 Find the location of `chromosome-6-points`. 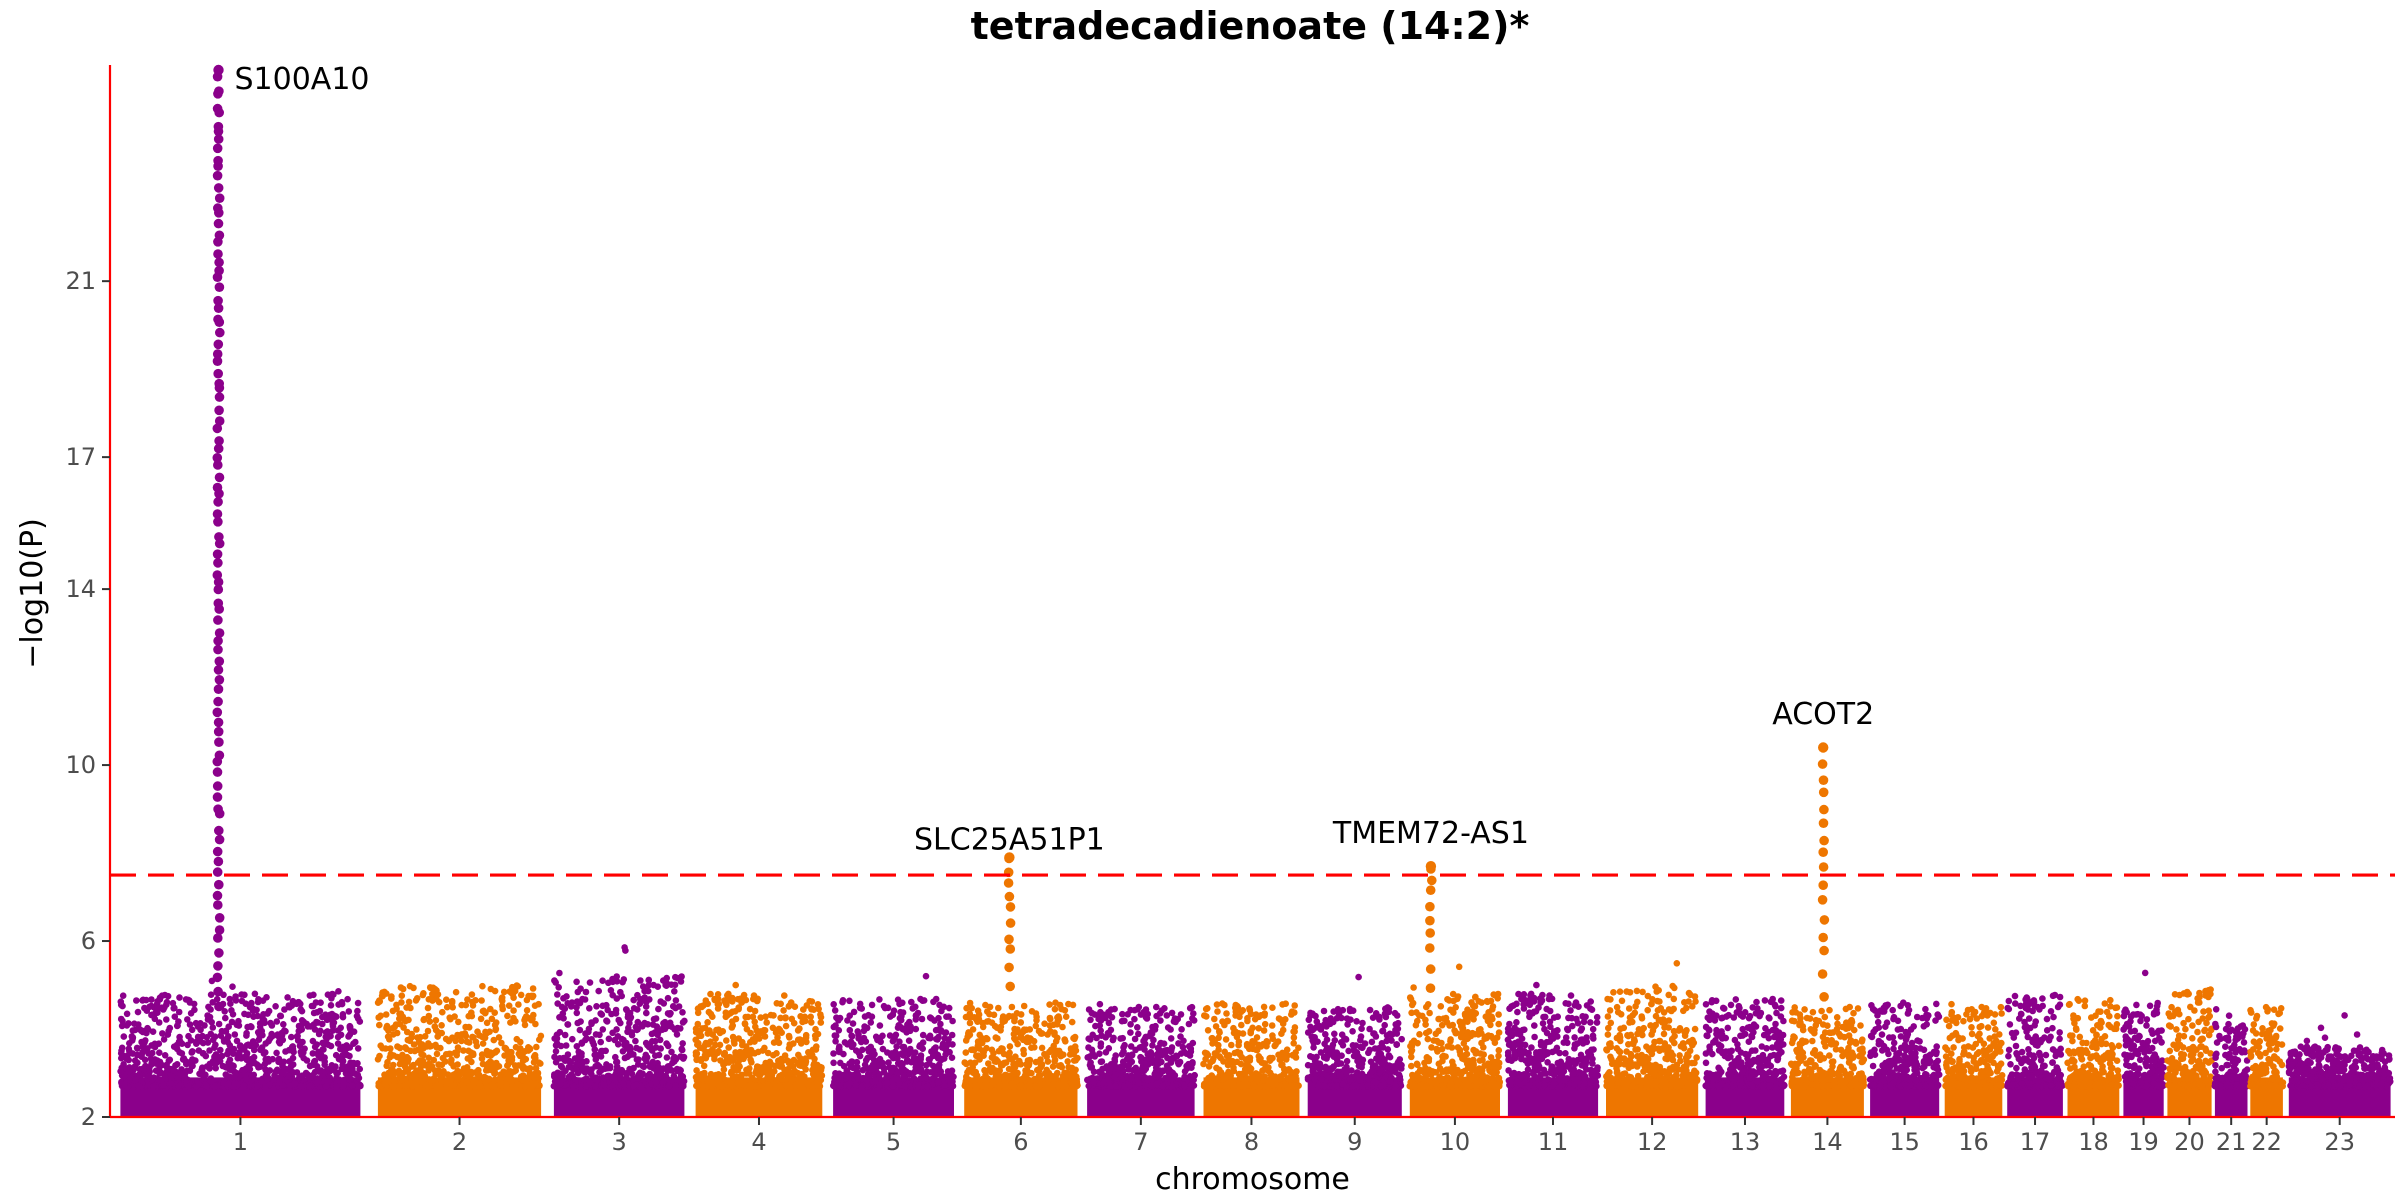

chromosome-6-points is located at coordinates (1021, 1058).